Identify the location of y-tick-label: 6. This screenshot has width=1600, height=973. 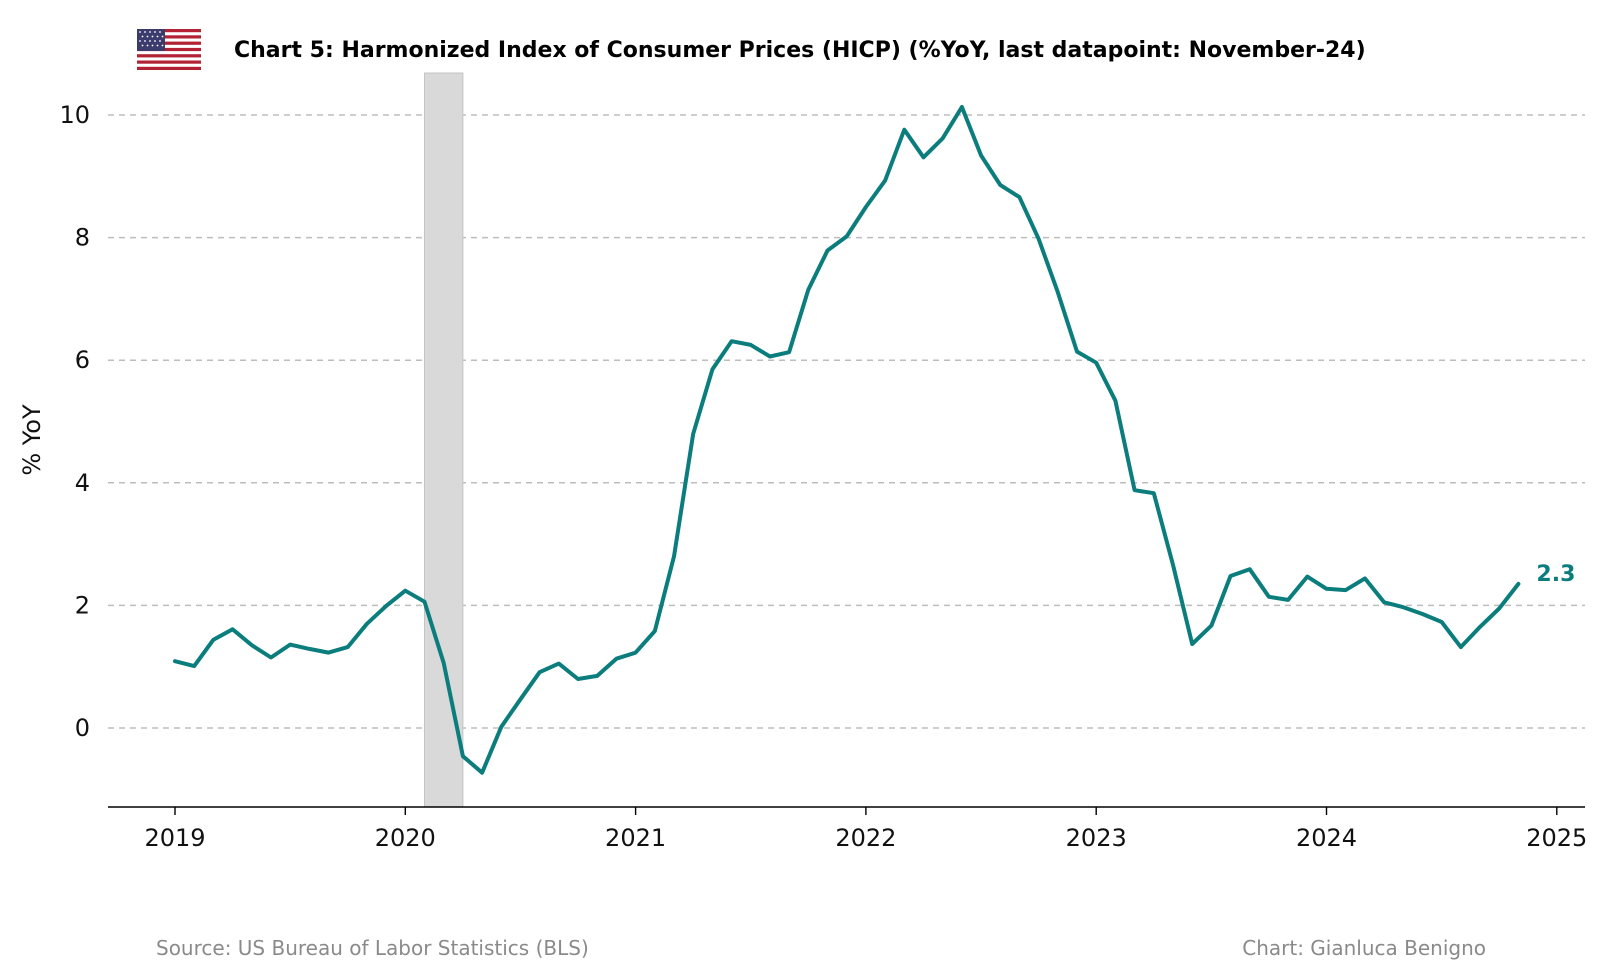
(82, 360).